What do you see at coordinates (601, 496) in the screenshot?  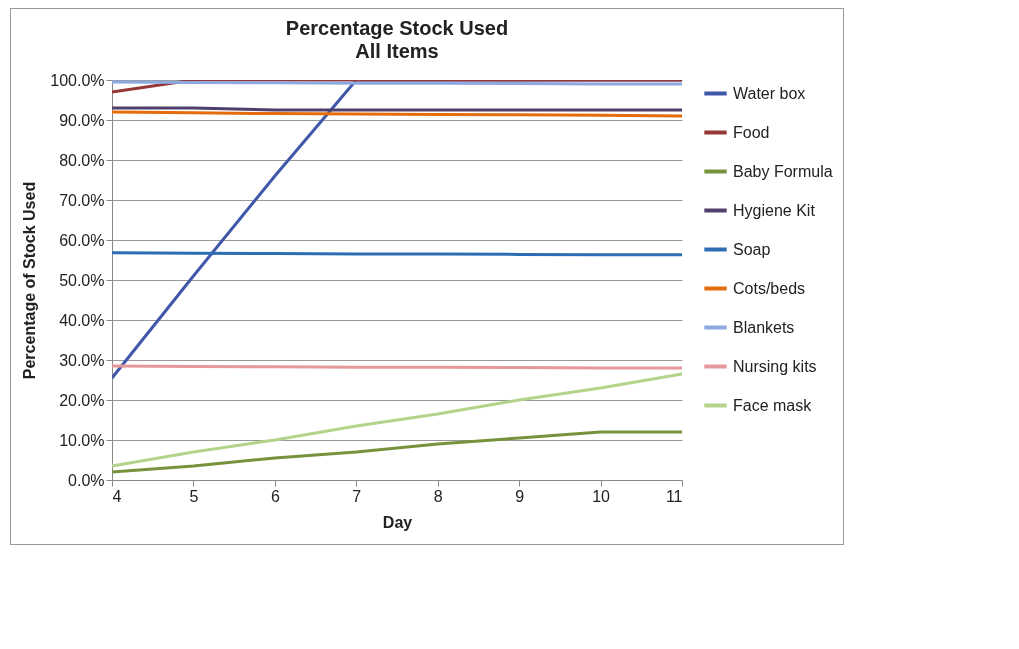 I see `x-tick-label: 10` at bounding box center [601, 496].